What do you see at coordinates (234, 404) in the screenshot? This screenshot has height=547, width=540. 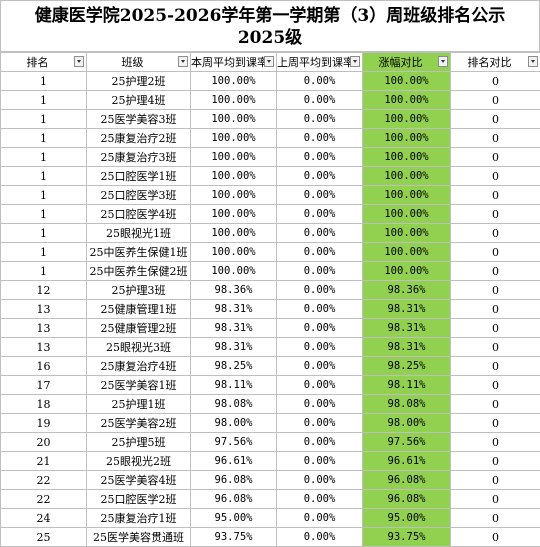 I see `cell-this-week: 98.08%` at bounding box center [234, 404].